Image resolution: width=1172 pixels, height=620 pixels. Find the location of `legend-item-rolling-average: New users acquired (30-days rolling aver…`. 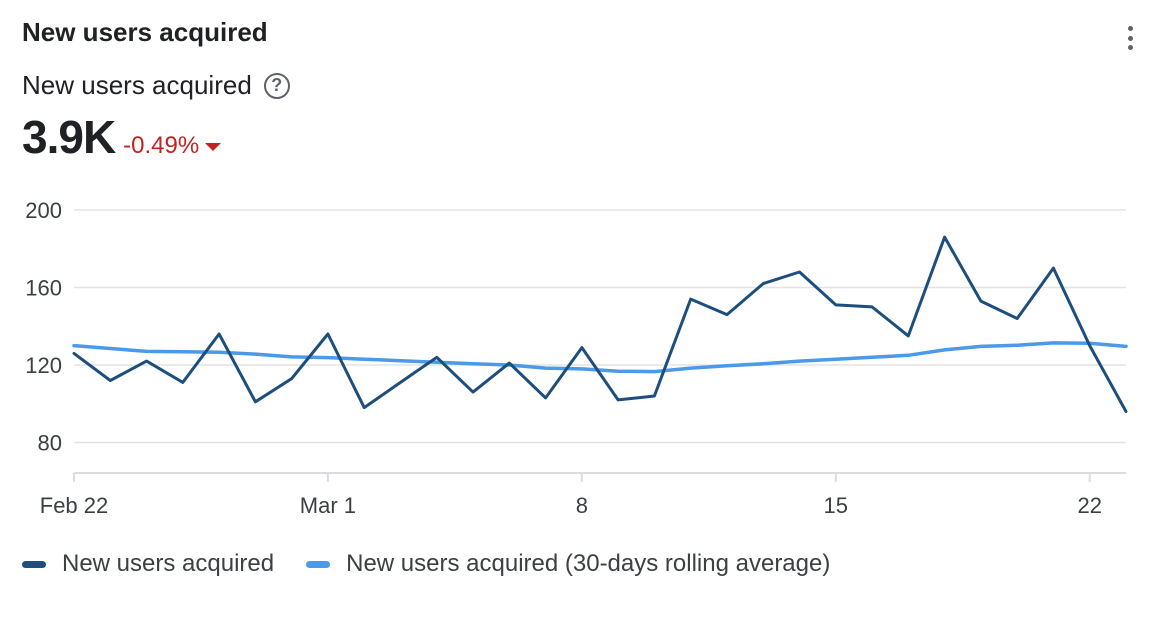

legend-item-rolling-average: New users acquired (30-days rolling aver… is located at coordinates (568, 564).